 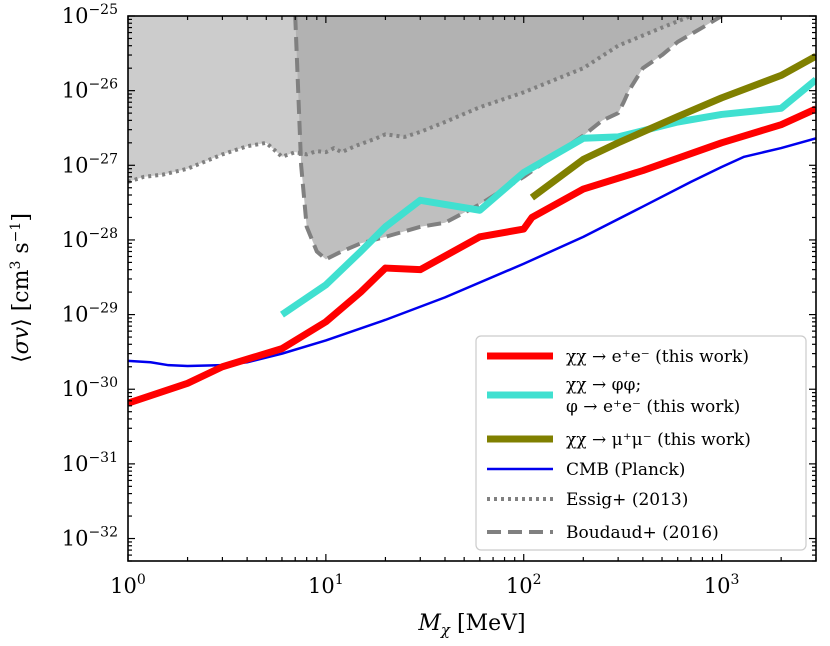 I want to click on y-tick-label: 10−27, so click(x=90, y=164).